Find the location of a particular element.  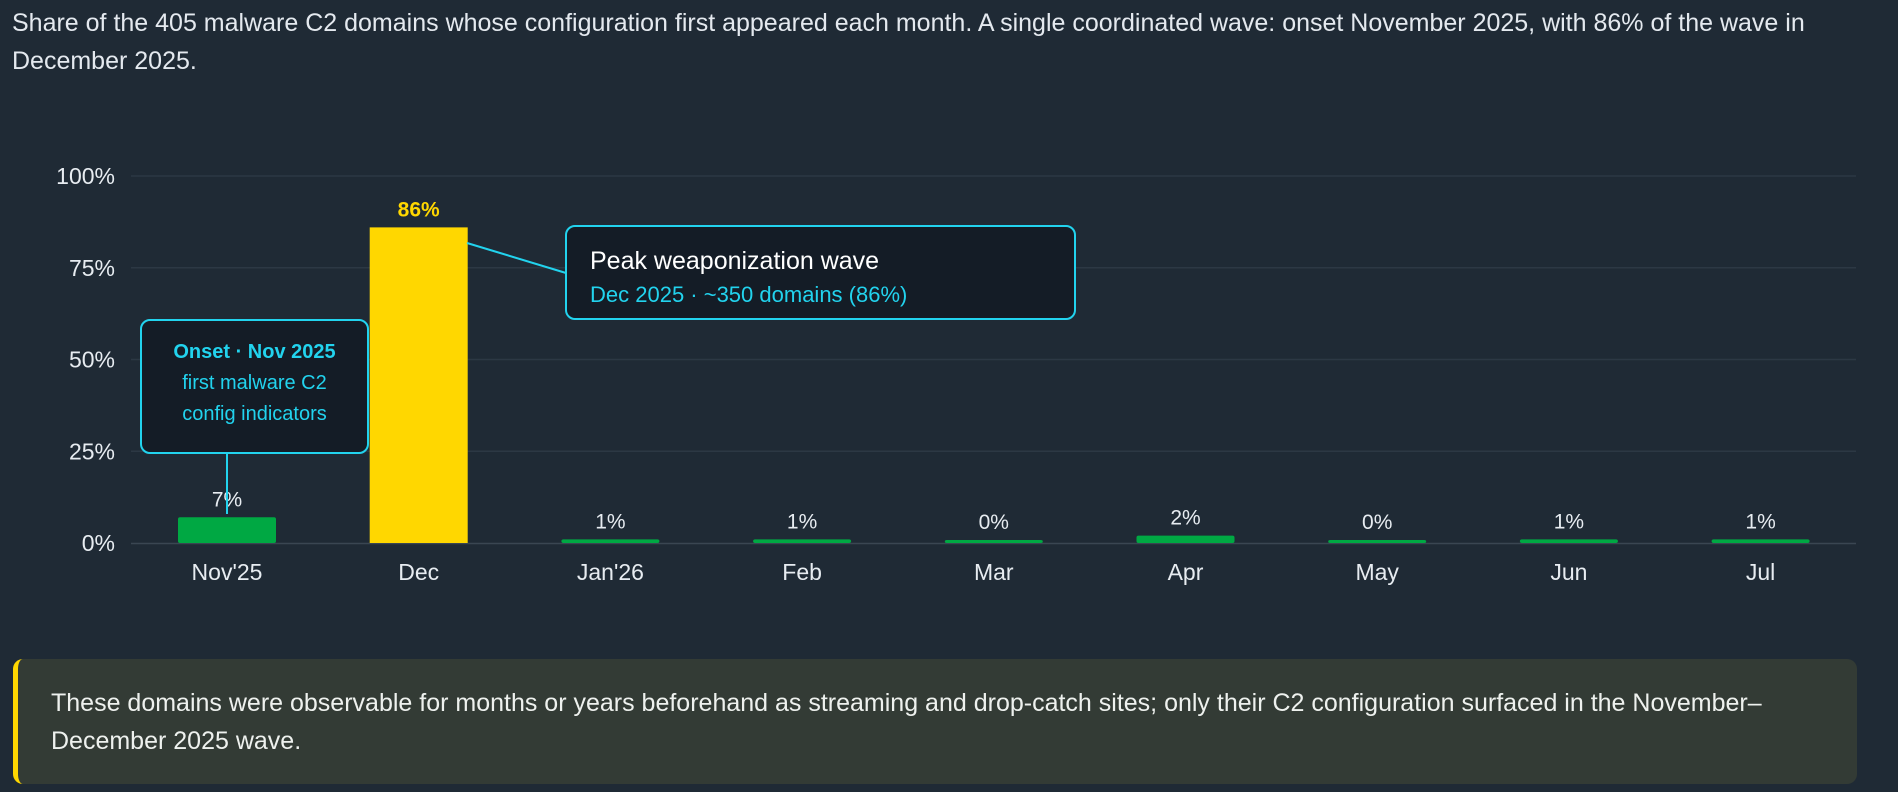

y-tick-label: 25% is located at coordinates (92, 451).